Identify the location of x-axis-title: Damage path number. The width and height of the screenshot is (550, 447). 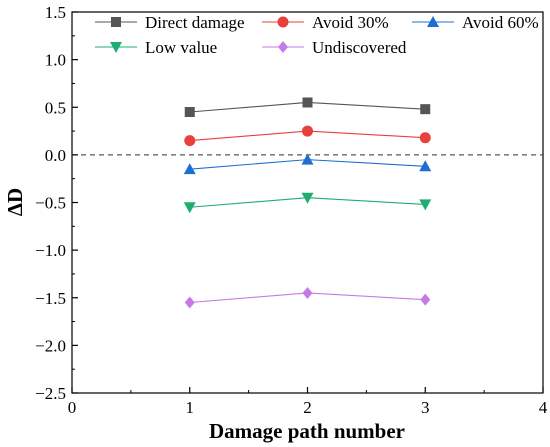
(307, 431).